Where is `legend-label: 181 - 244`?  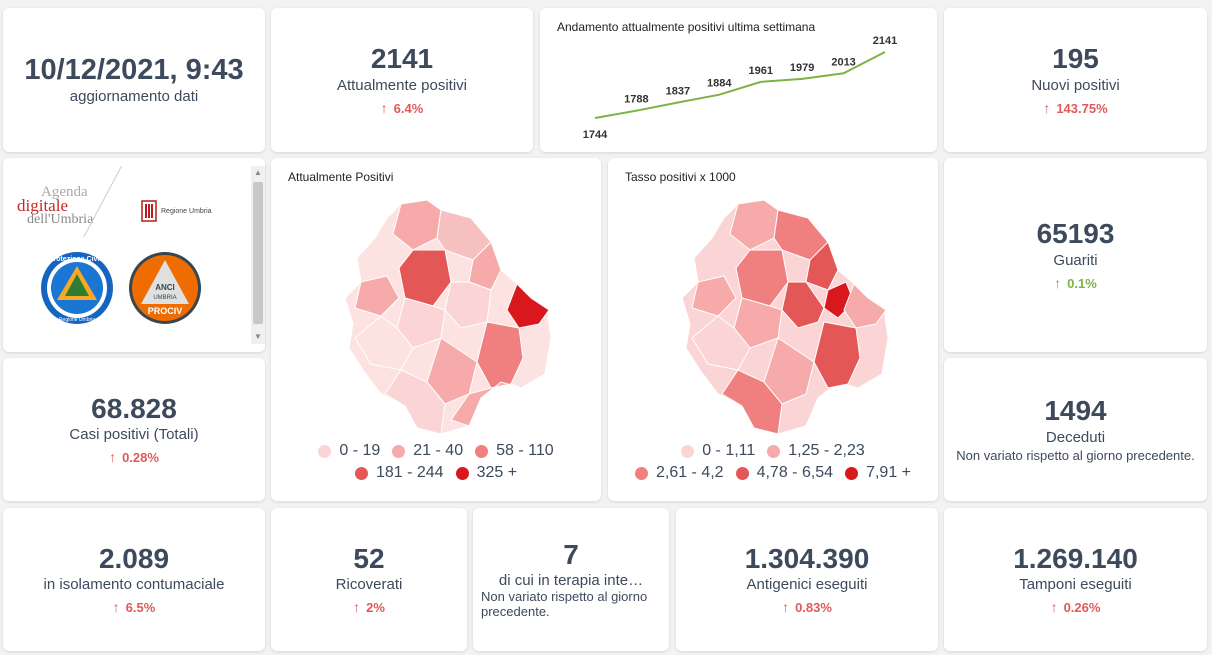 legend-label: 181 - 244 is located at coordinates (409, 472).